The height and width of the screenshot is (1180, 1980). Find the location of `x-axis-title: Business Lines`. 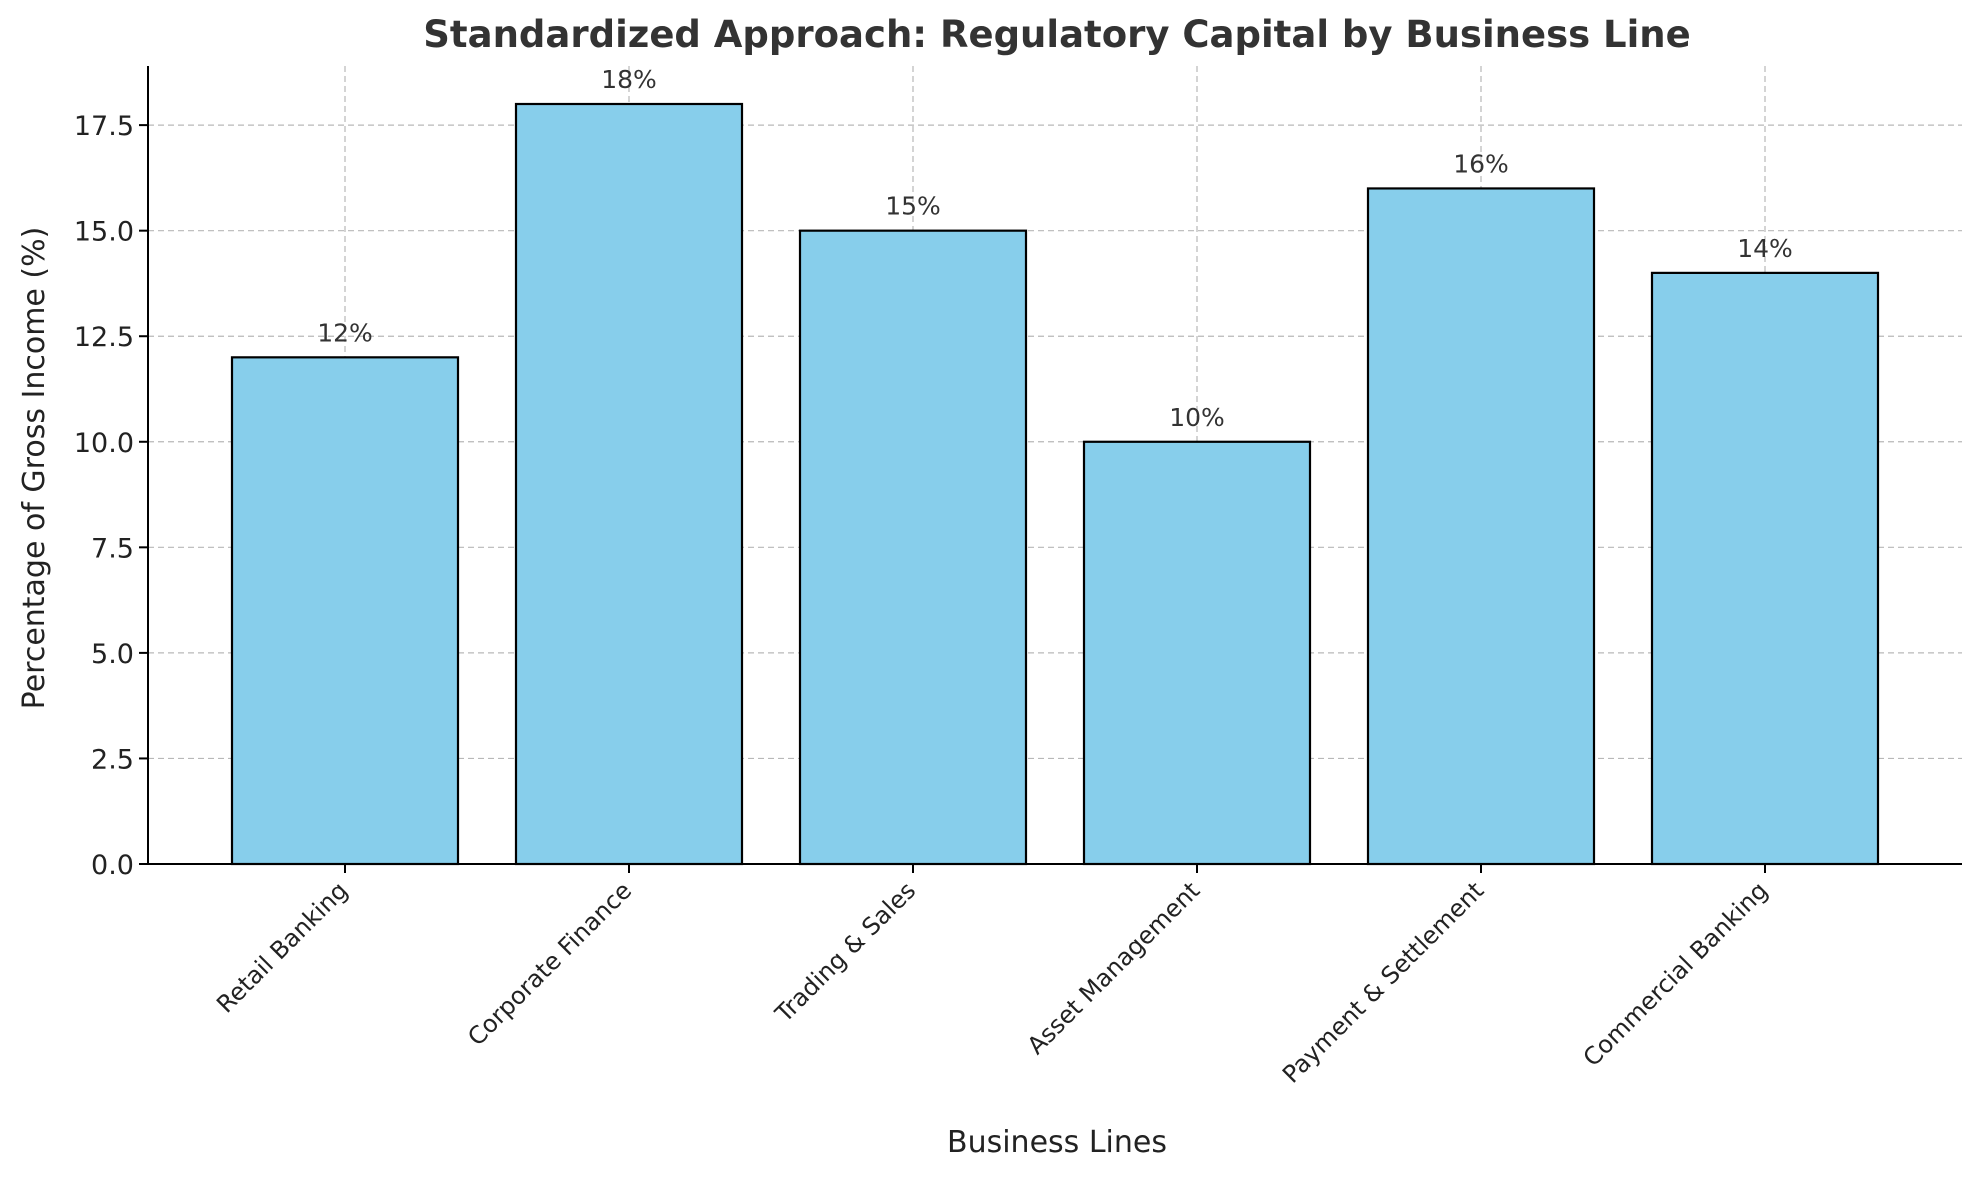

x-axis-title: Business Lines is located at coordinates (1057, 1142).